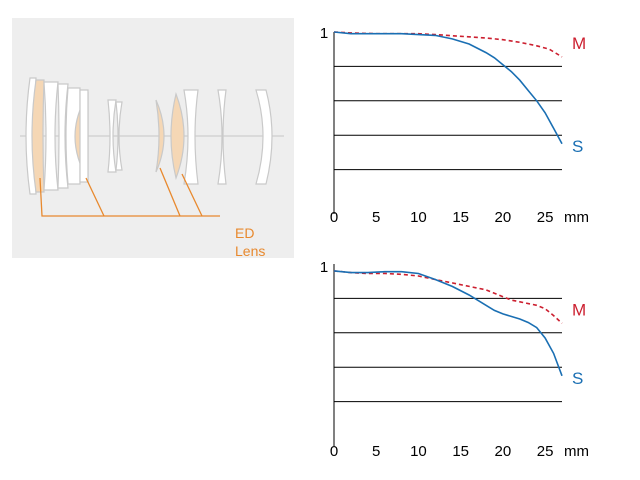 Image resolution: width=640 pixels, height=480 pixels. Describe the element at coordinates (245, 233) in the screenshot. I see `ed-label-line1: ED` at that location.